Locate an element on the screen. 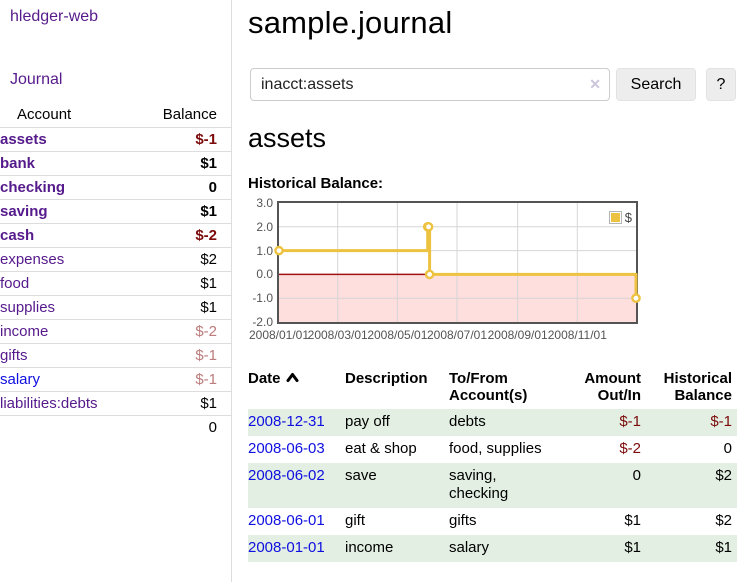 The image size is (742, 582). transaction-amount: $-2 is located at coordinates (630, 448).